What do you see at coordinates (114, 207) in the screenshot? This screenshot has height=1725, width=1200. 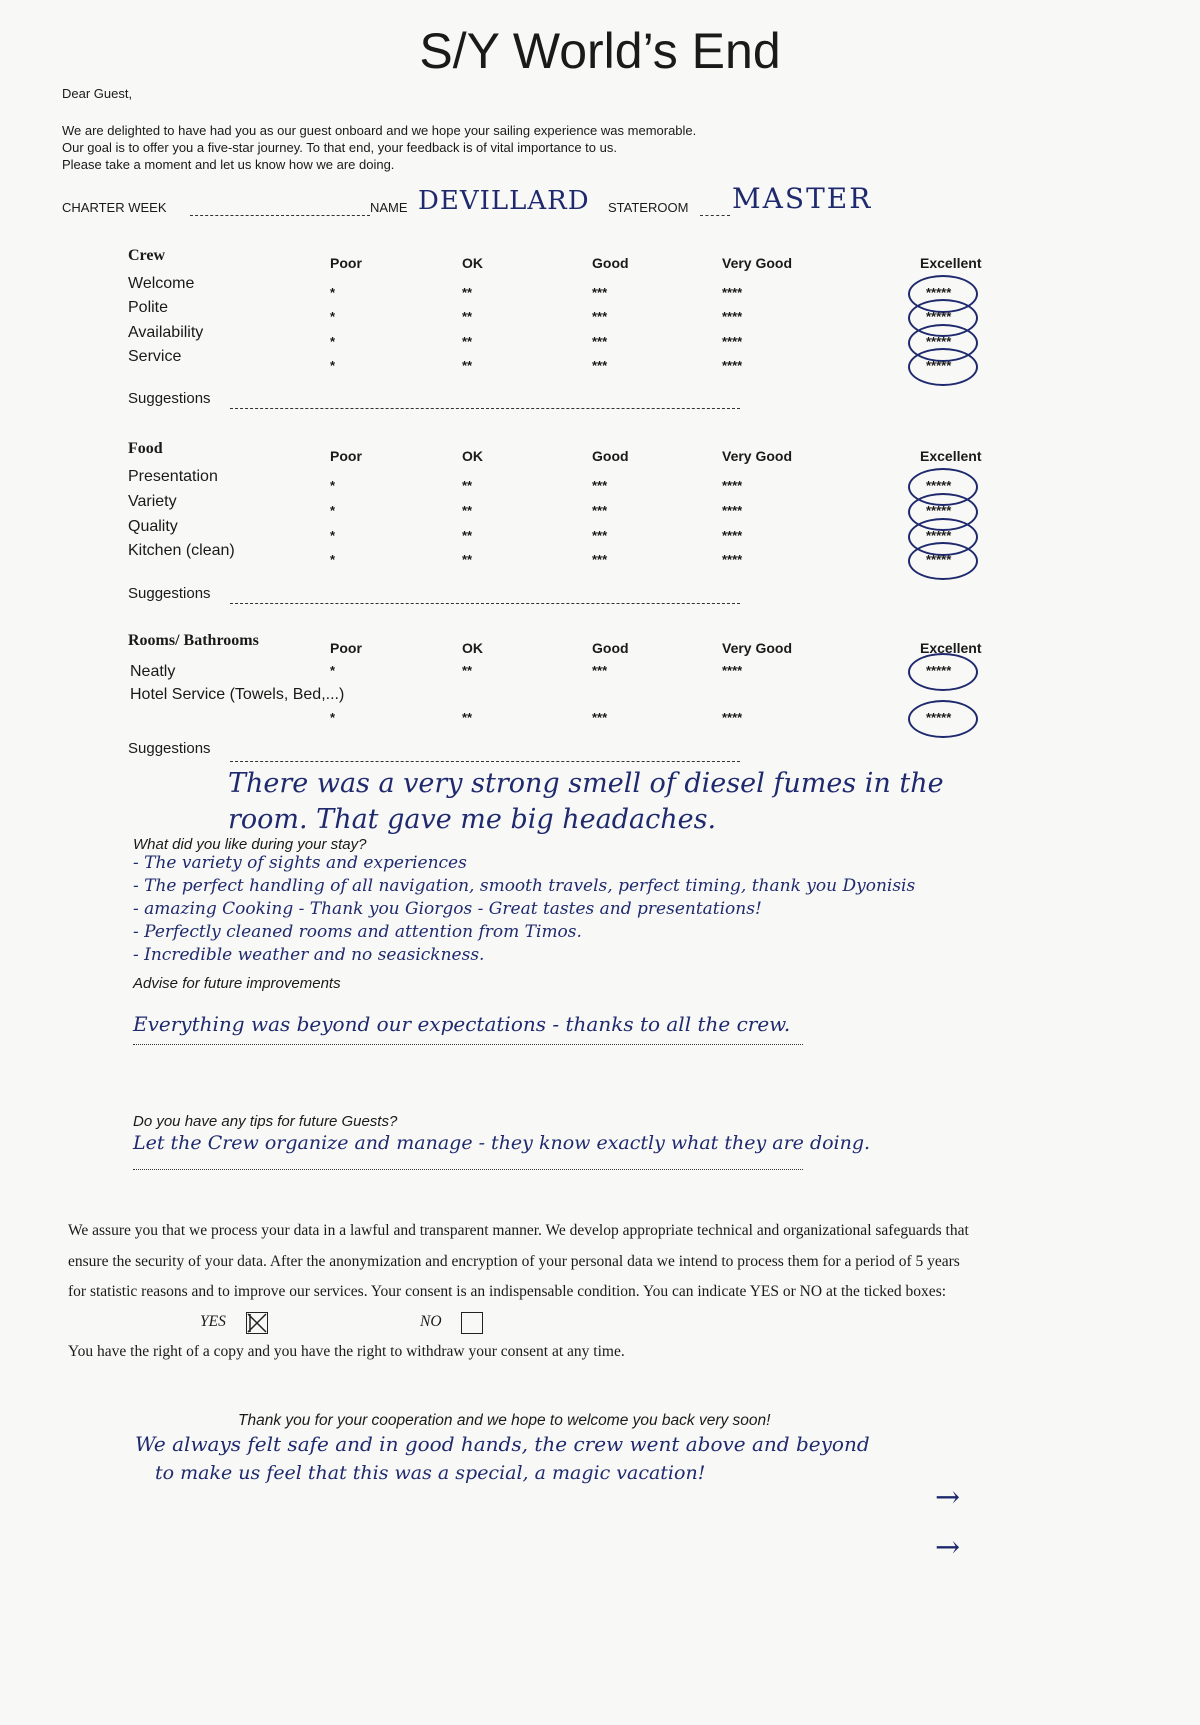 I see `charter-week-label: CHARTER WEEK` at bounding box center [114, 207].